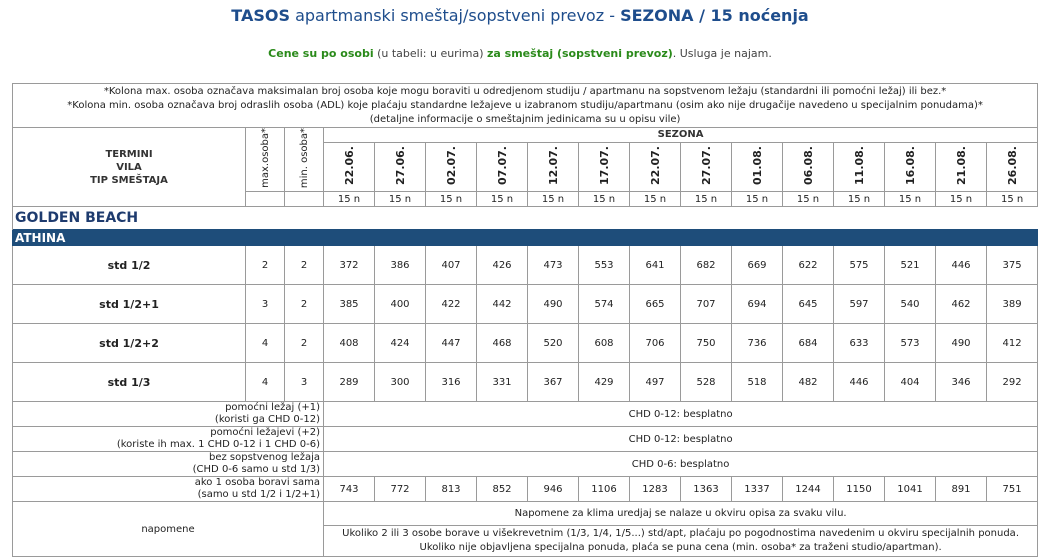 Image resolution: width=1040 pixels, height=557 pixels. Describe the element at coordinates (129, 154) in the screenshot. I see `header-termini: TERMINI` at that location.